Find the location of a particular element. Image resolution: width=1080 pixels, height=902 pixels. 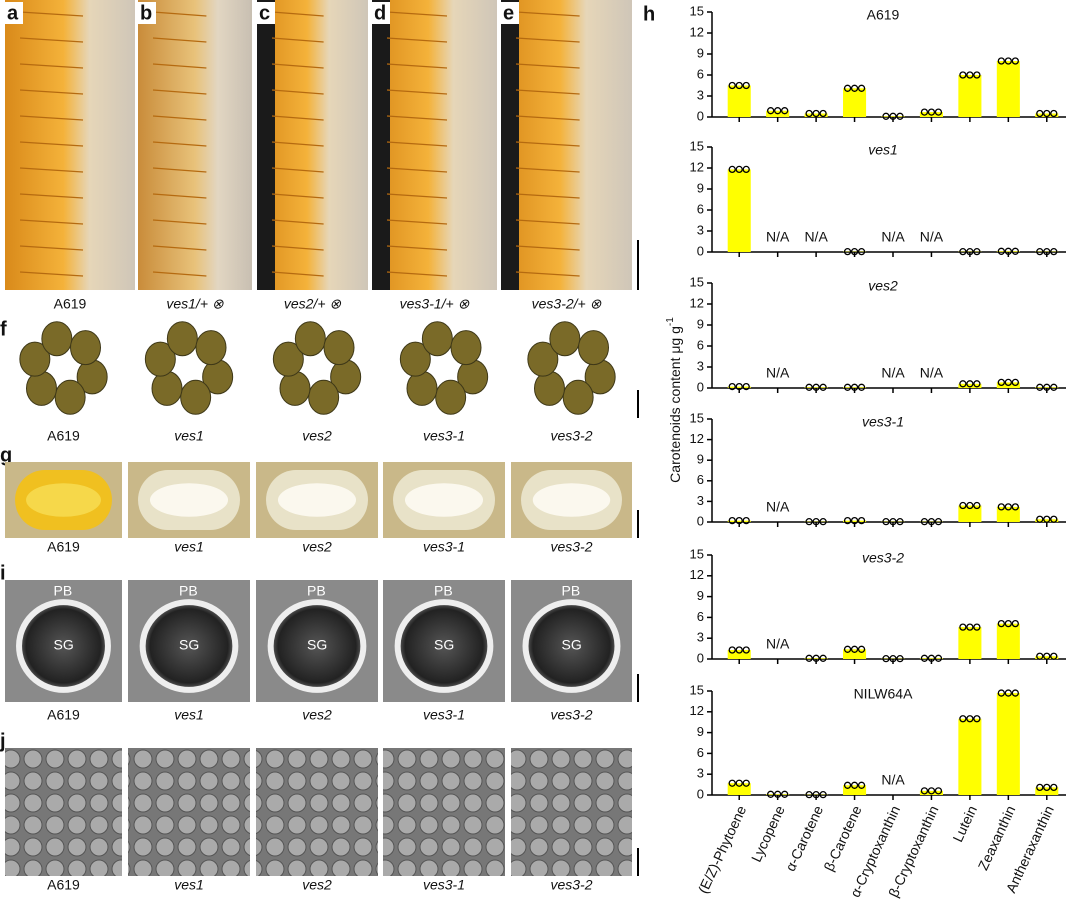

starch-core is located at coordinates (189, 500).